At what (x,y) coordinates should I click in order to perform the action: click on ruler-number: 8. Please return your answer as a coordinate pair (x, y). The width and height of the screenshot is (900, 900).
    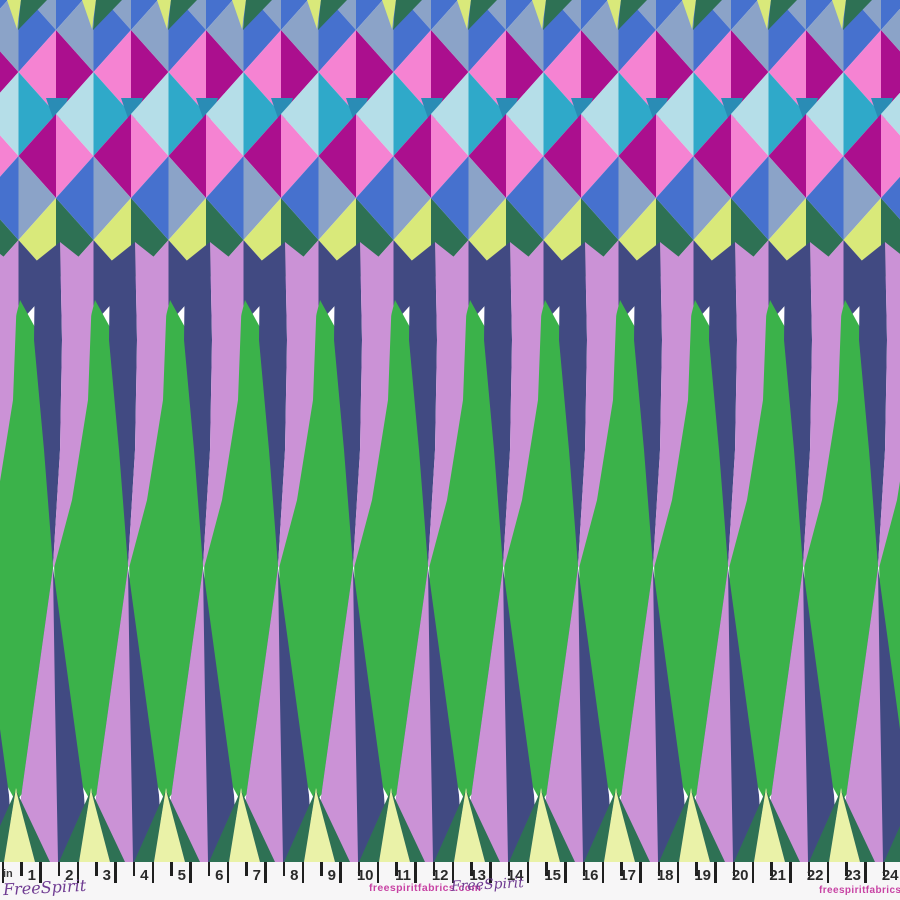
    Looking at the image, I should click on (294, 875).